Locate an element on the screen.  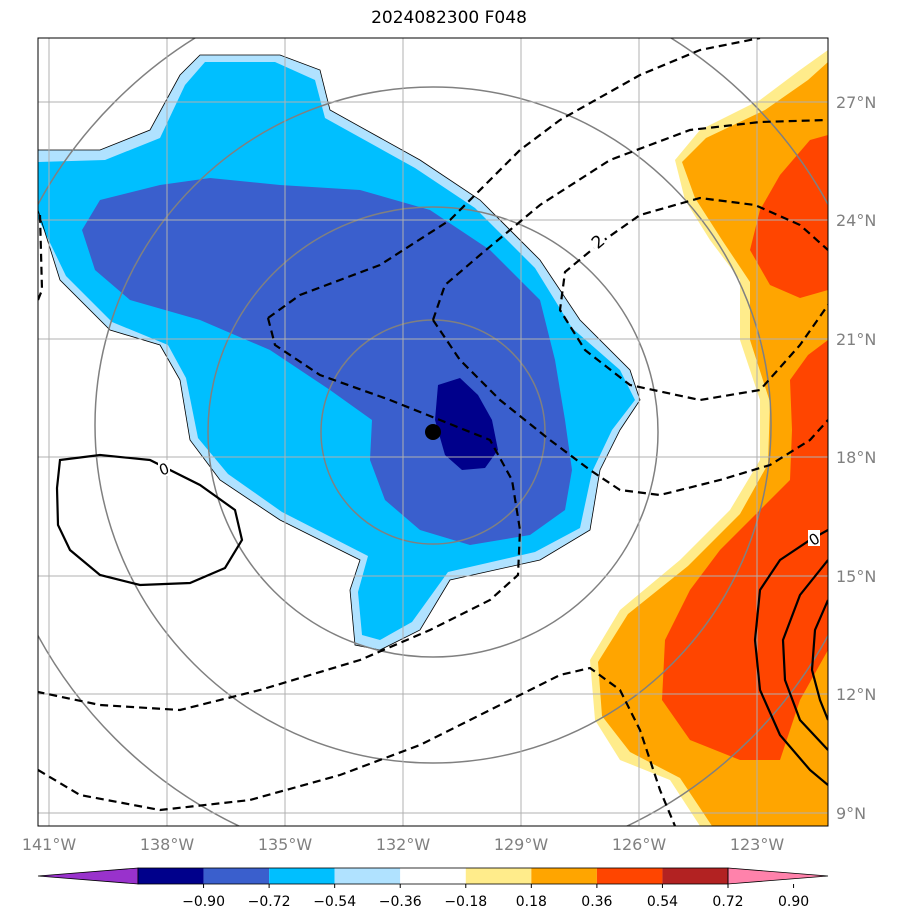
colorbar-tick-label: 0.36 is located at coordinates (596, 902).